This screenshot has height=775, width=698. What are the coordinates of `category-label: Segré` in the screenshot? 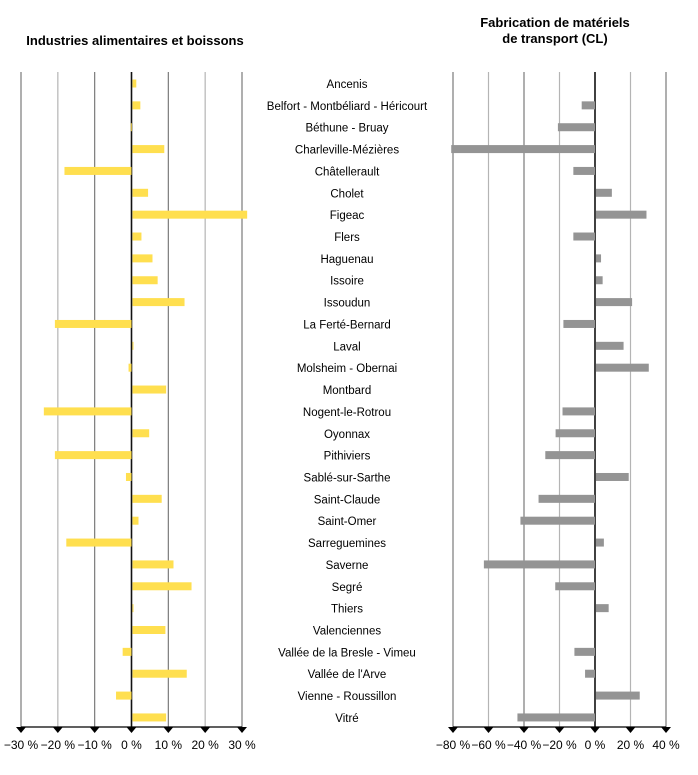 It's located at (347, 588).